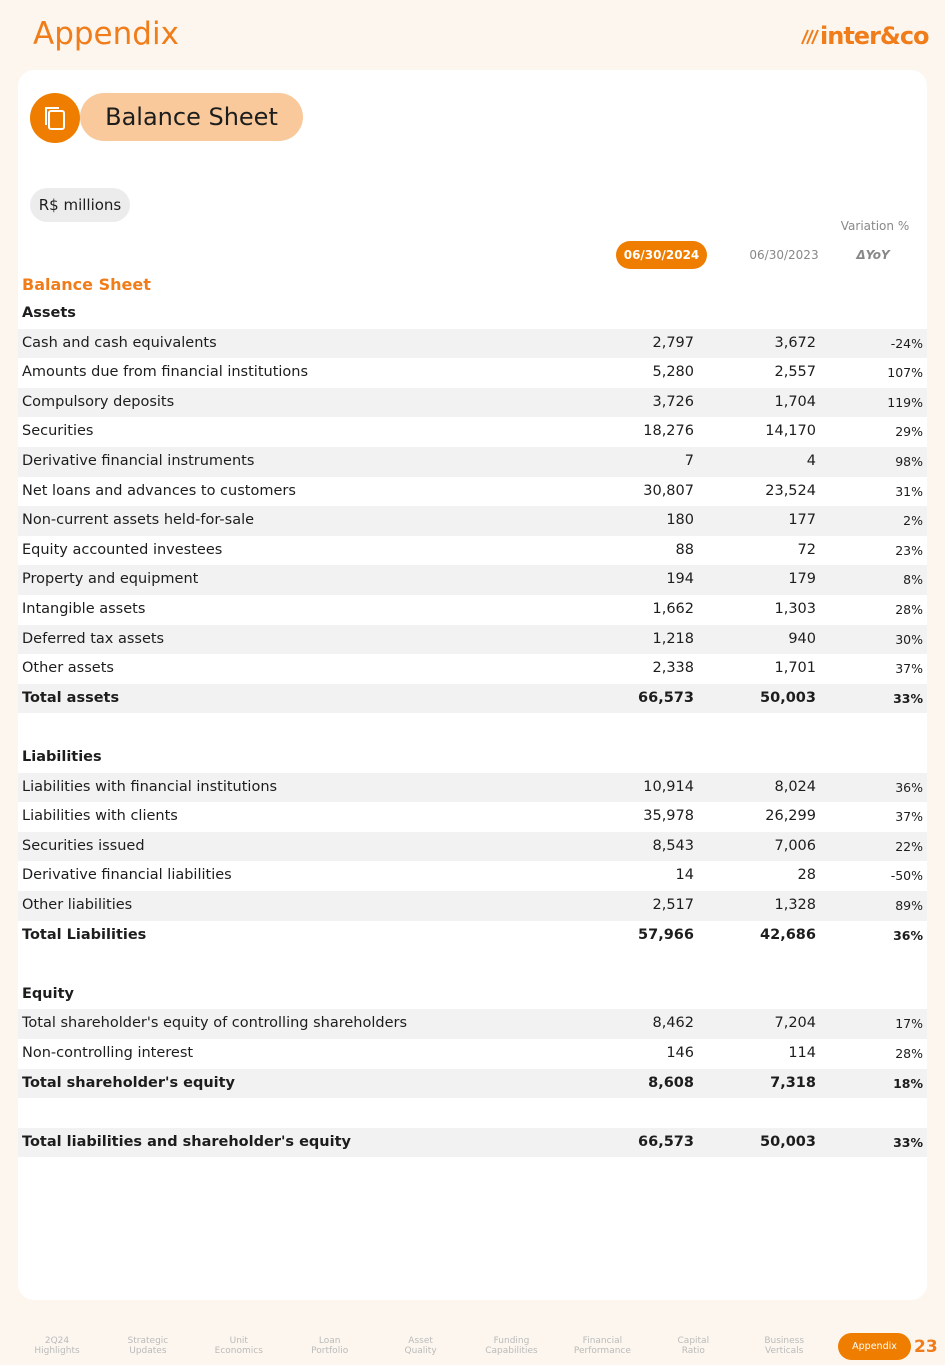 The height and width of the screenshot is (1365, 945). I want to click on nav-item: Strategic Updates, so click(148, 1346).